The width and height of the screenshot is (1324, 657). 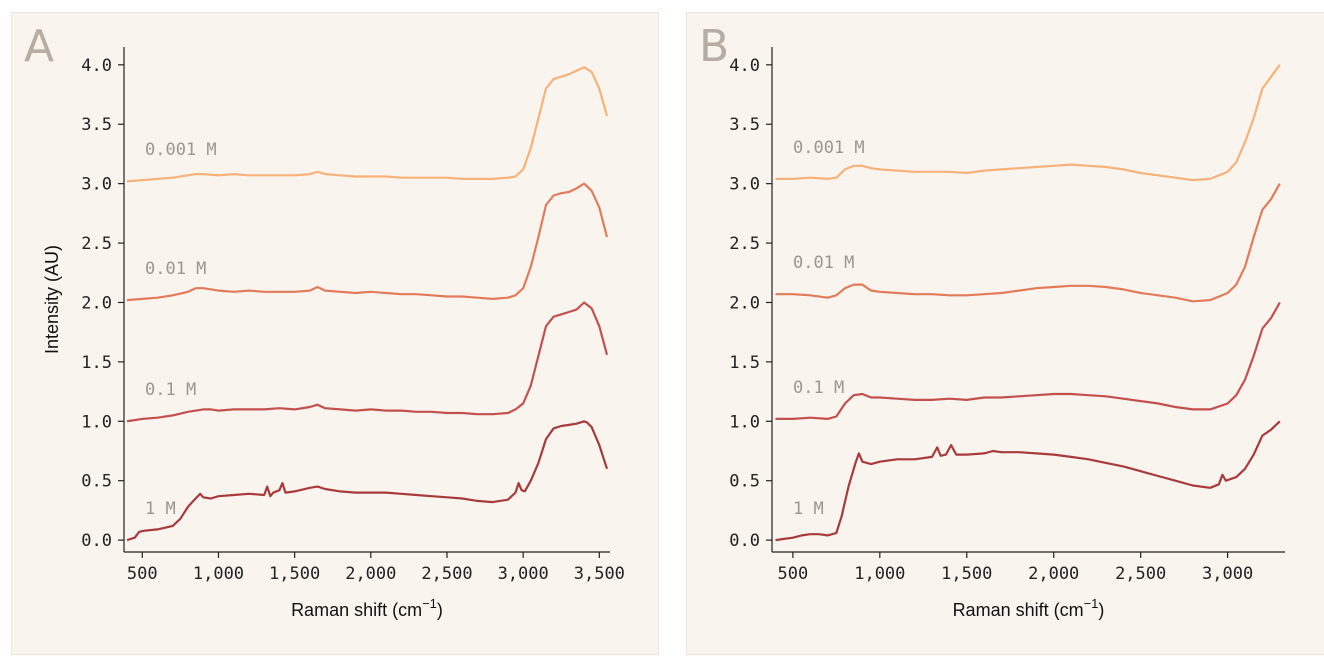 What do you see at coordinates (52, 299) in the screenshot?
I see `y-axis-label: Intensity (AU)` at bounding box center [52, 299].